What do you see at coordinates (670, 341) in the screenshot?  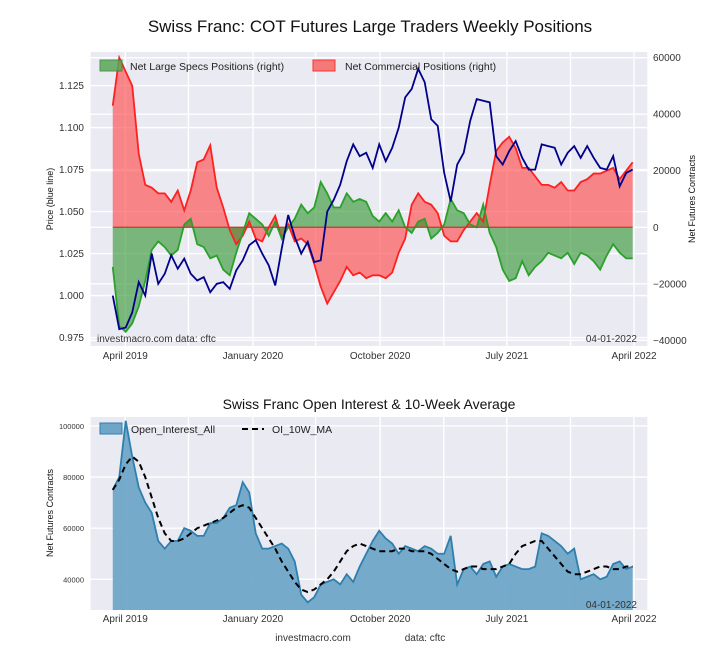 I see `top-right-tick-label: −40000` at bounding box center [670, 341].